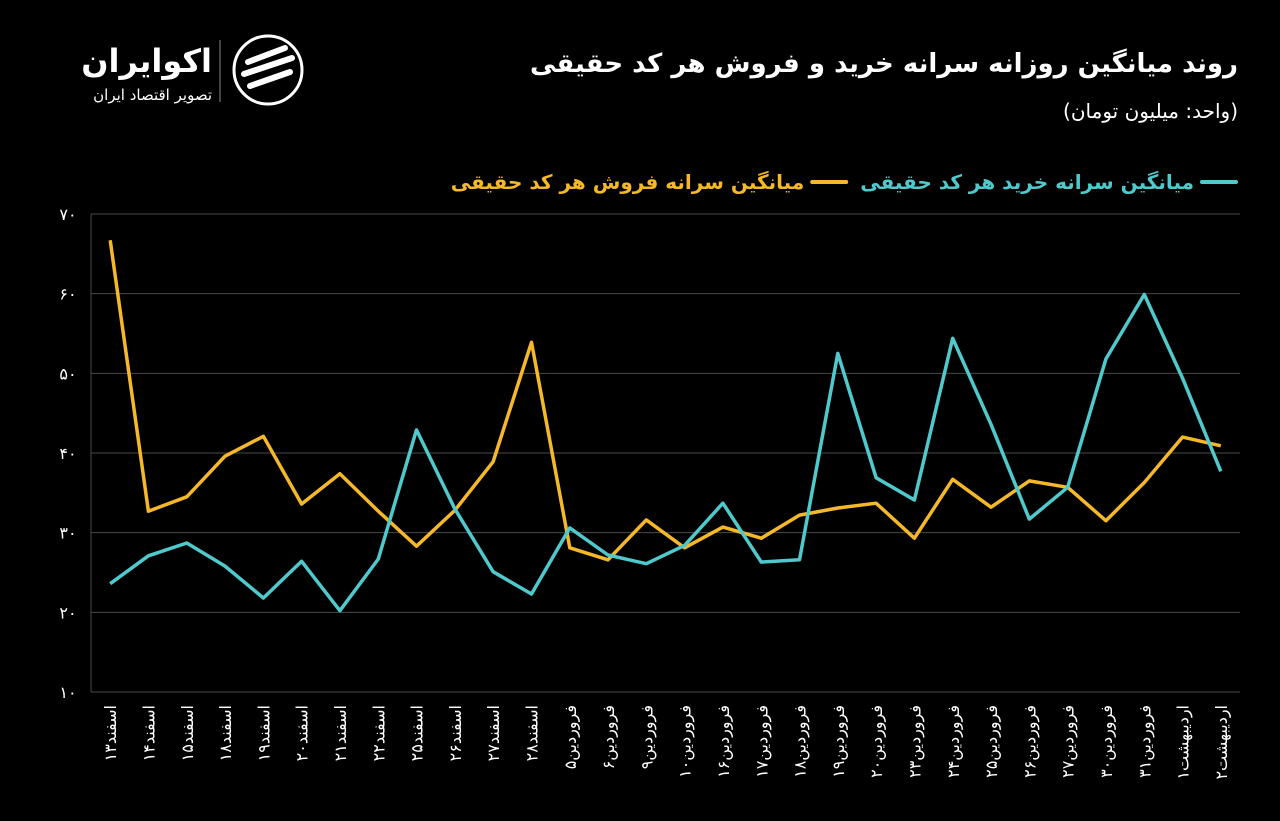  What do you see at coordinates (1069, 741) in the screenshot?
I see `x-tick-label: فروردین۲۷` at bounding box center [1069, 741].